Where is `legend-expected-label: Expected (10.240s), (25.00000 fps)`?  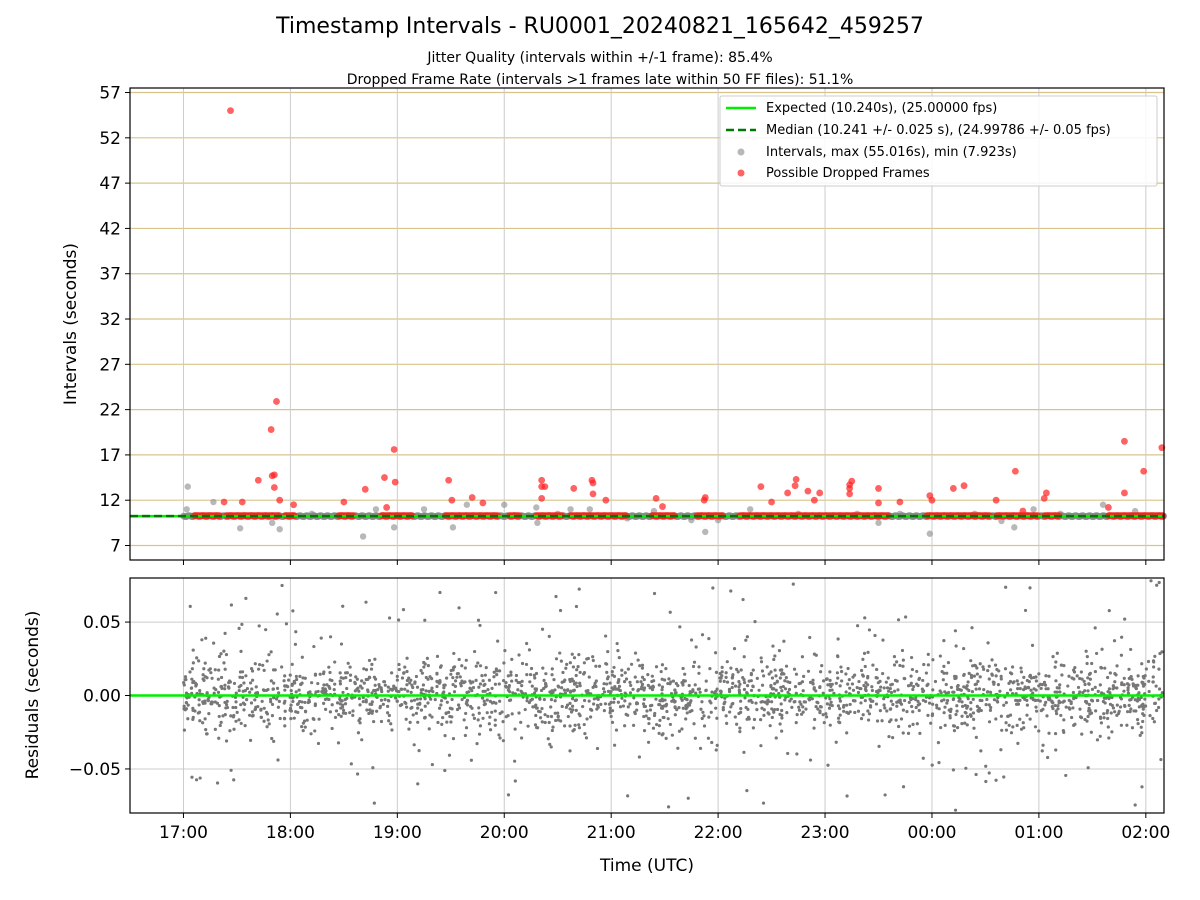
legend-expected-label: Expected (10.240s), (25.00000 fps) is located at coordinates (881, 108).